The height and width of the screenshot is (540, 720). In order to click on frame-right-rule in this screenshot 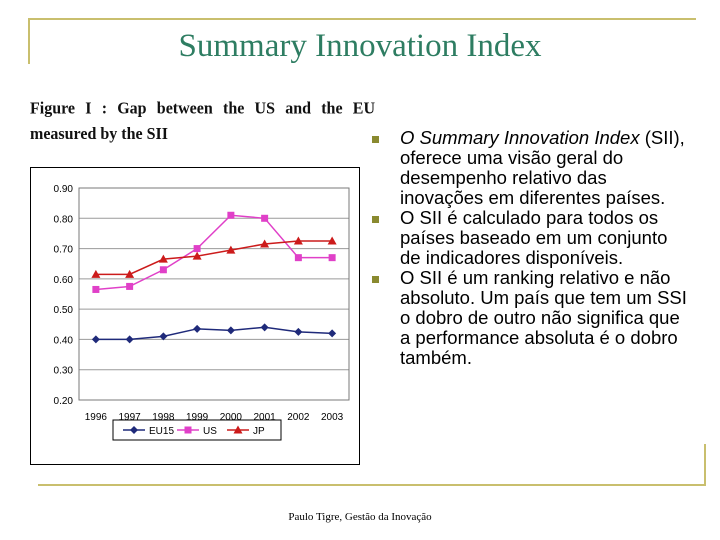, I will do `click(705, 465)`.